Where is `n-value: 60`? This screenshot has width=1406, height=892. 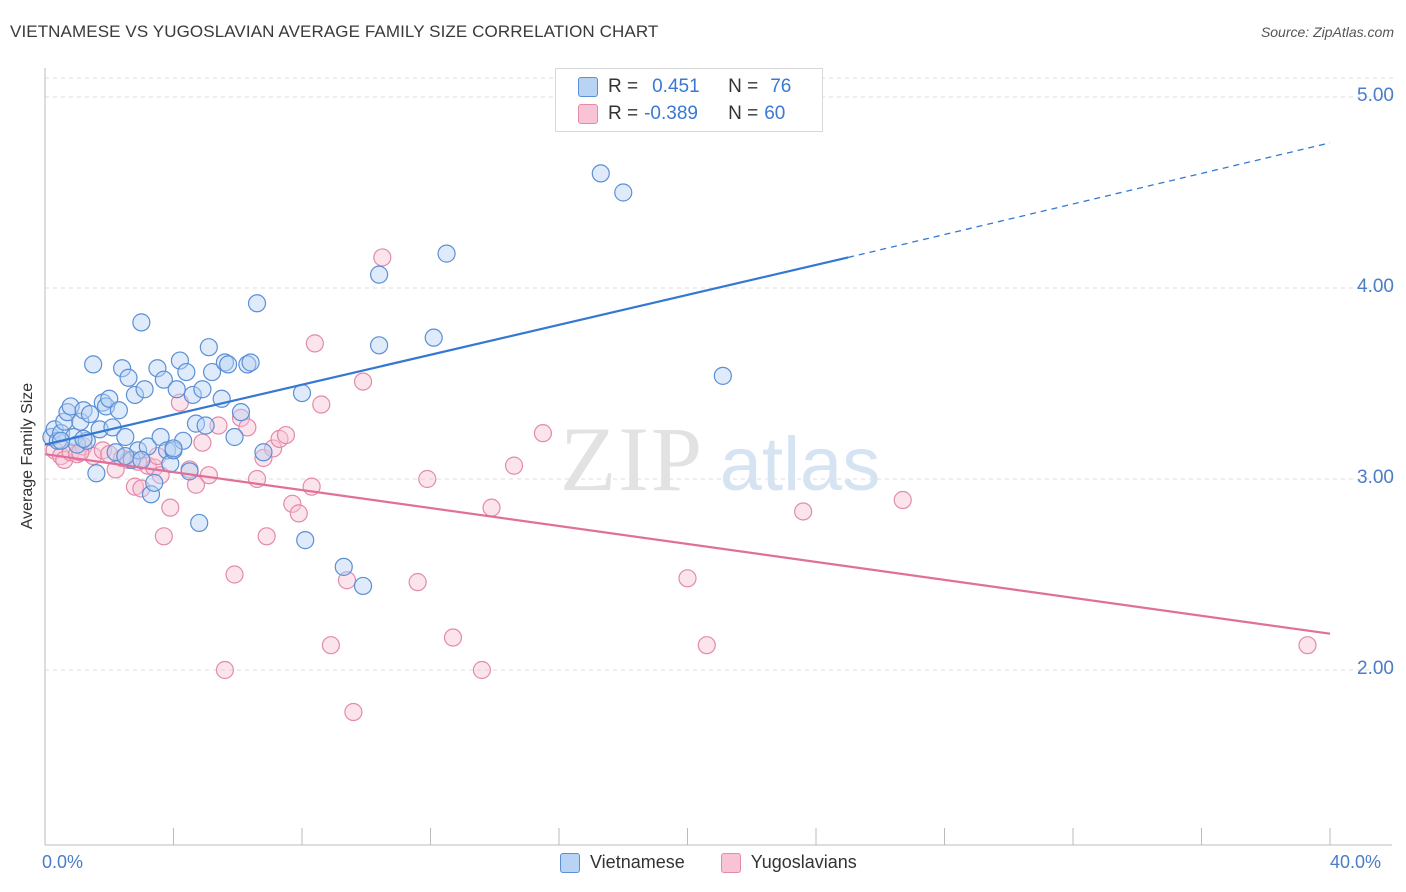
n-value: 60 is located at coordinates (775, 113).